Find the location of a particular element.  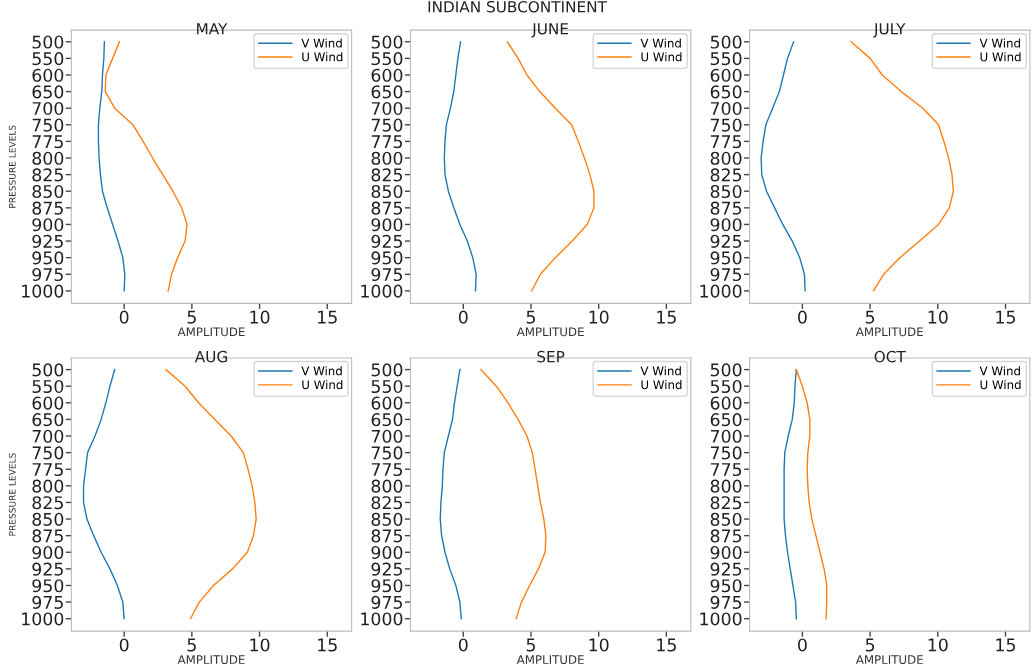

chart-title: OCT is located at coordinates (890, 356).